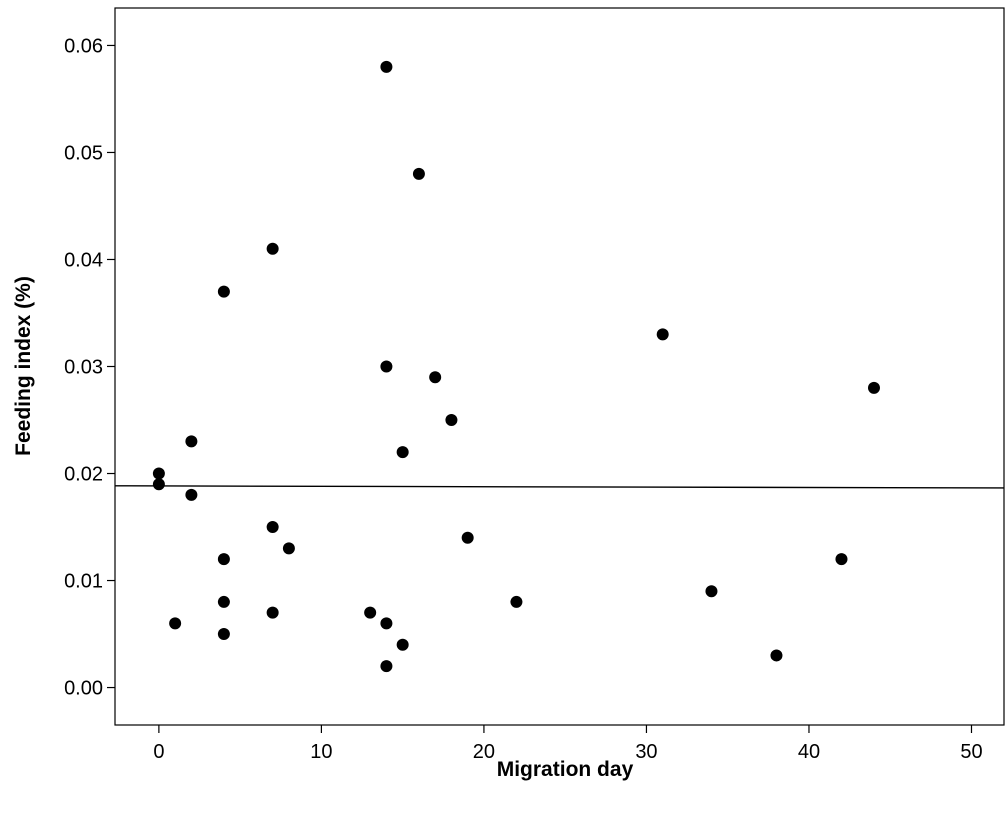  What do you see at coordinates (646, 752) in the screenshot?
I see `x-tick-label: 30` at bounding box center [646, 752].